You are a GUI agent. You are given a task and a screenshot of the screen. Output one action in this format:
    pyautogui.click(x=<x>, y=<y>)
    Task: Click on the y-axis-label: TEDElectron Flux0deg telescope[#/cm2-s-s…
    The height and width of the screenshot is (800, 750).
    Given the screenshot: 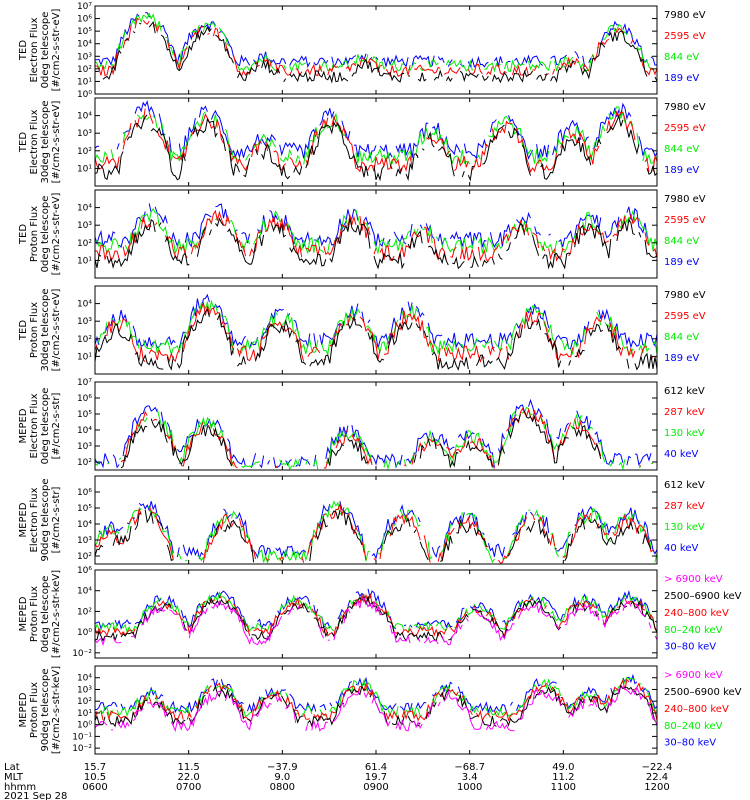 What is the action you would take?
    pyautogui.click(x=40, y=50)
    